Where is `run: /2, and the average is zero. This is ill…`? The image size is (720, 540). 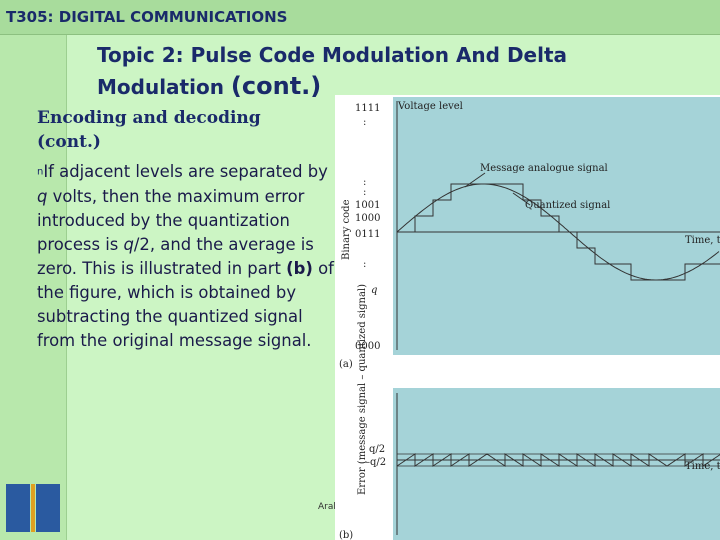
run: /2, and the average is zero. This is ill… is located at coordinates (175, 256).